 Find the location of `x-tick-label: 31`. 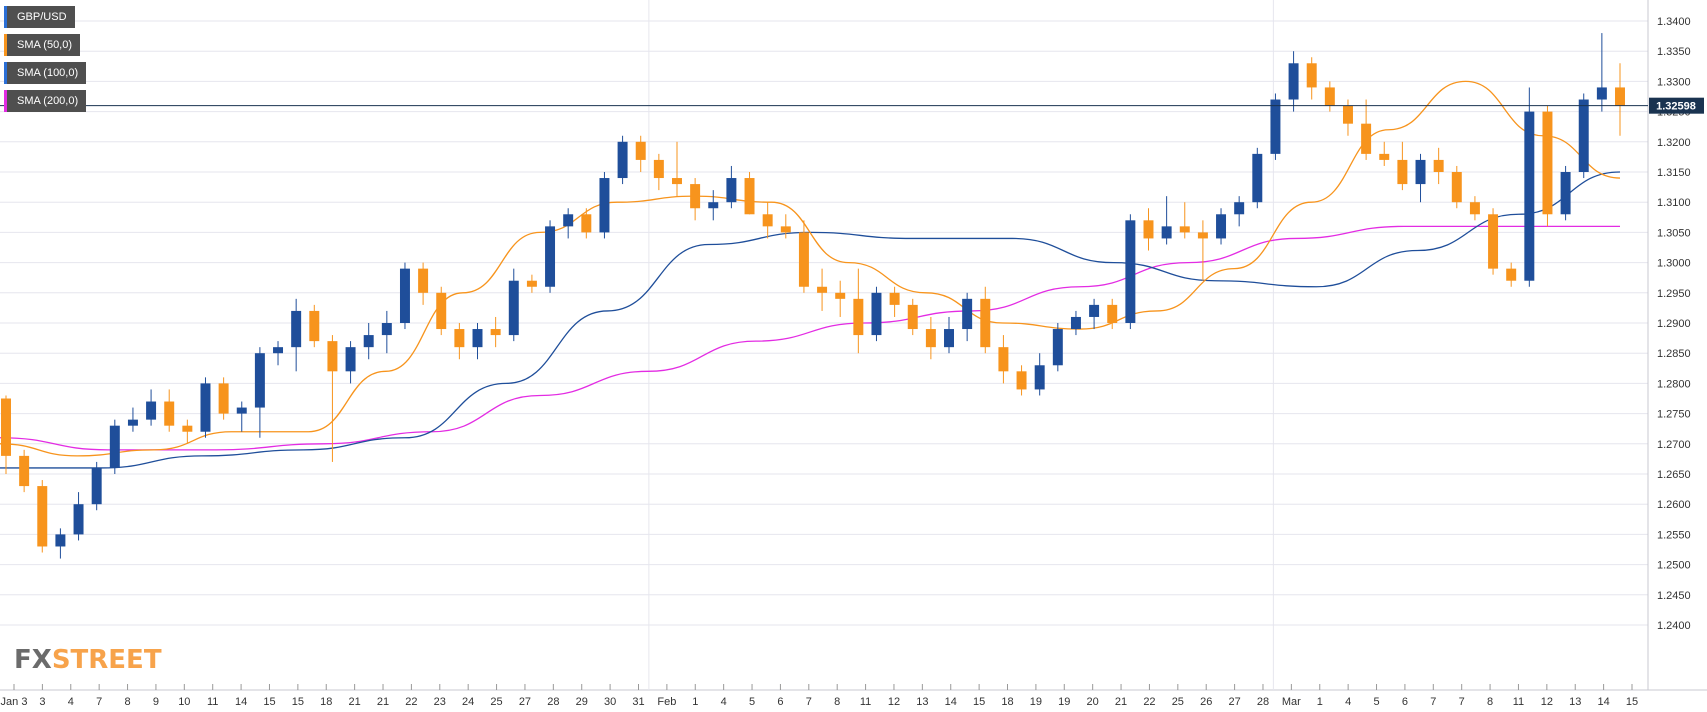

x-tick-label: 31 is located at coordinates (638, 702).